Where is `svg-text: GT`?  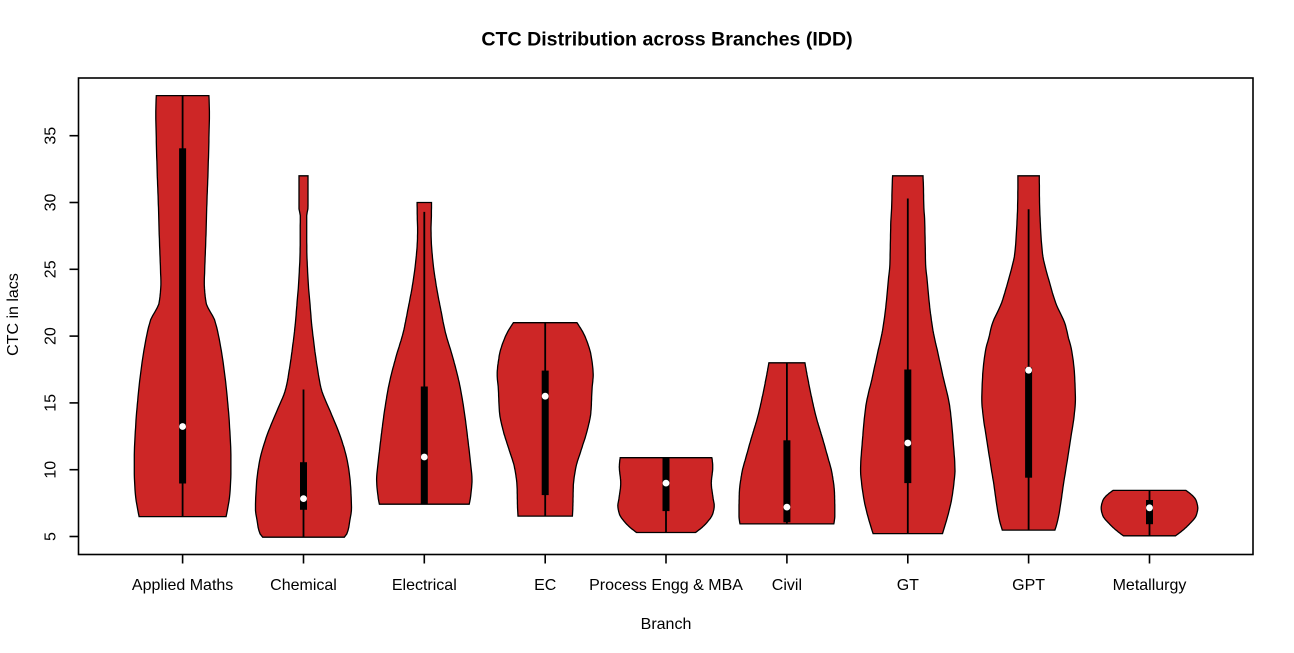
svg-text: GT is located at coordinates (908, 585).